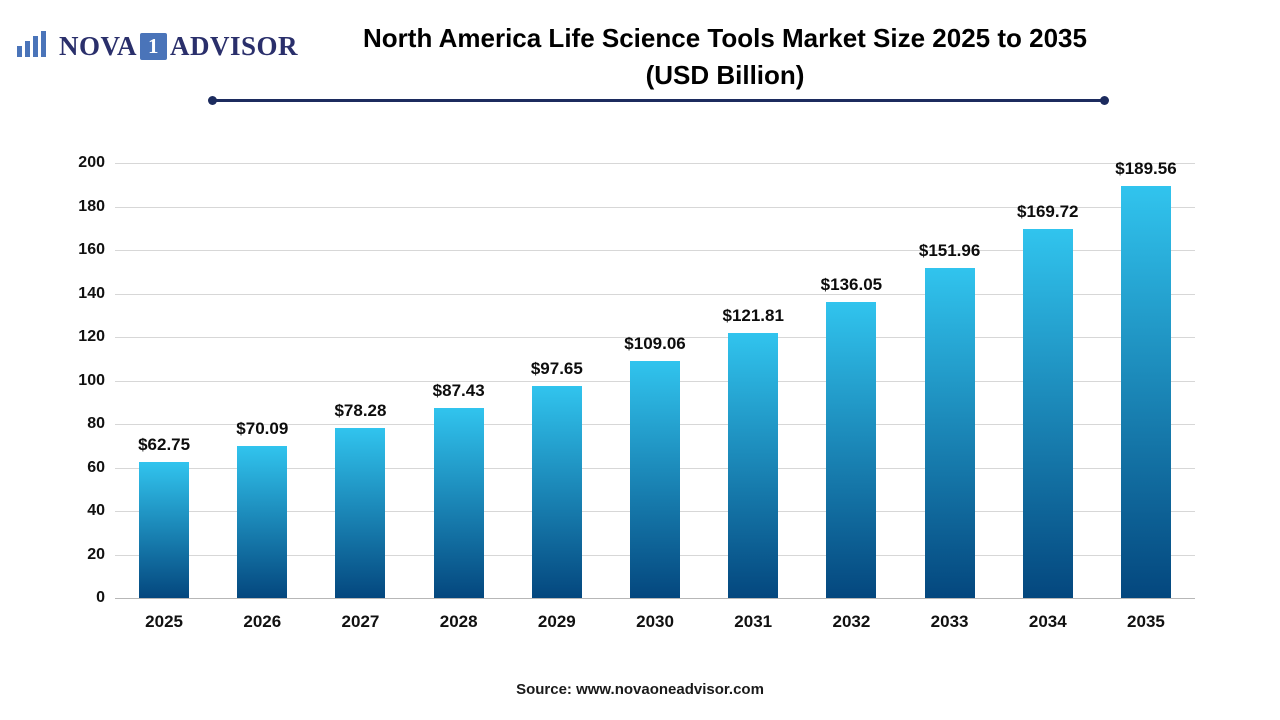  What do you see at coordinates (164, 444) in the screenshot?
I see `bar-value-label: $62.75` at bounding box center [164, 444].